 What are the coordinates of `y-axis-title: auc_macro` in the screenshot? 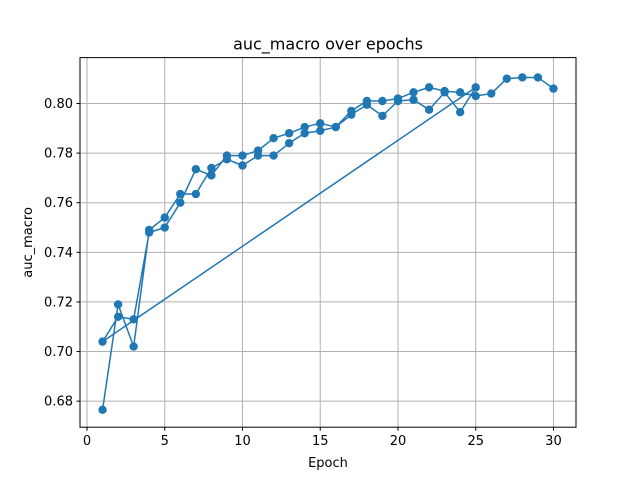 It's located at (28, 242).